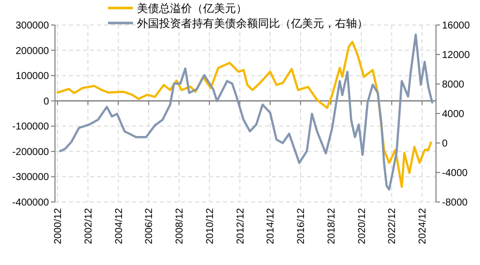 This screenshot has height=265, width=480. Describe the element at coordinates (192, 8) in the screenshot. I see `legend-label: 美债总溢价（亿美元）` at that location.